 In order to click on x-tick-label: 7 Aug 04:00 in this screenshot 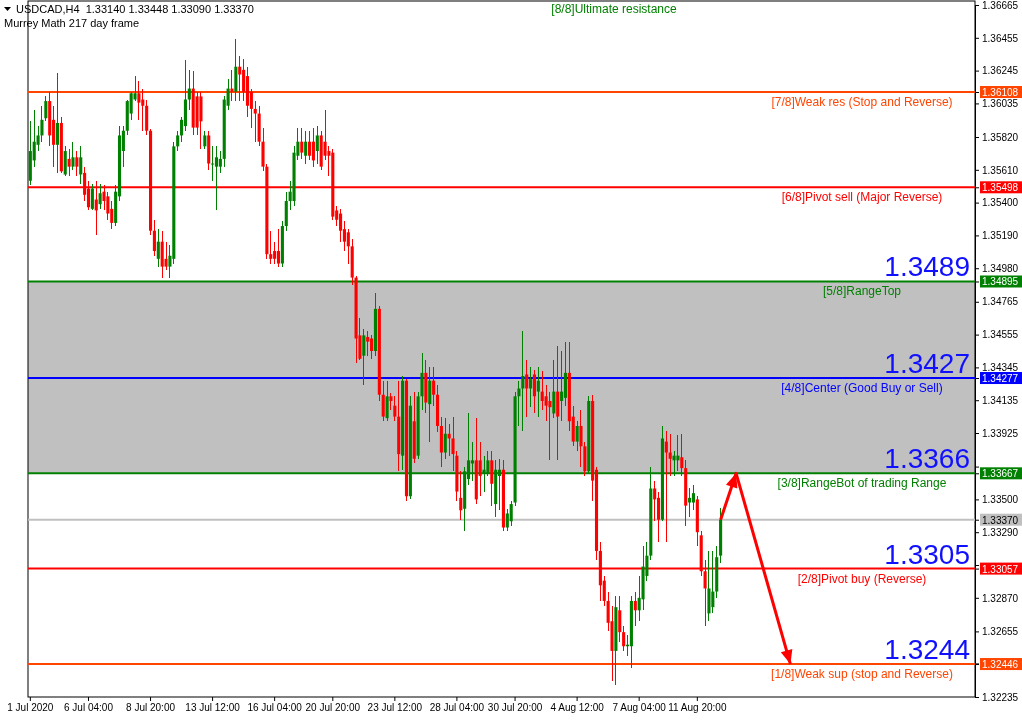, I will do `click(639, 708)`.